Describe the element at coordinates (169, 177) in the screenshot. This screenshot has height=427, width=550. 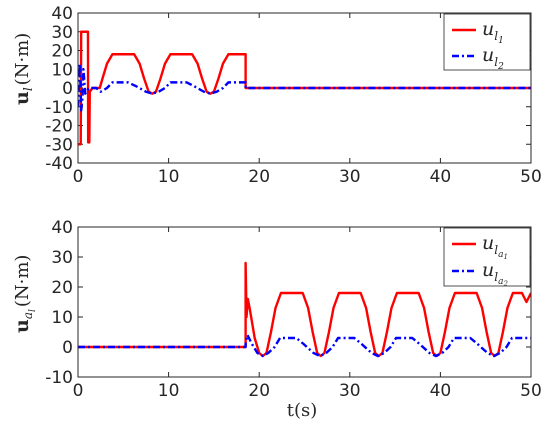
I see `top-xtick-label: 10` at that location.